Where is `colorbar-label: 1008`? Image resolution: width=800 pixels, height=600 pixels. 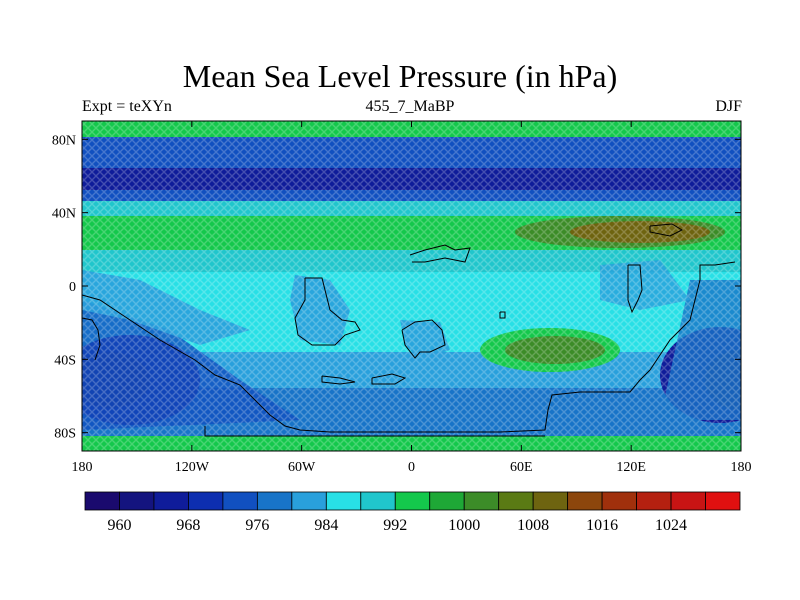 colorbar-label: 1008 is located at coordinates (533, 525).